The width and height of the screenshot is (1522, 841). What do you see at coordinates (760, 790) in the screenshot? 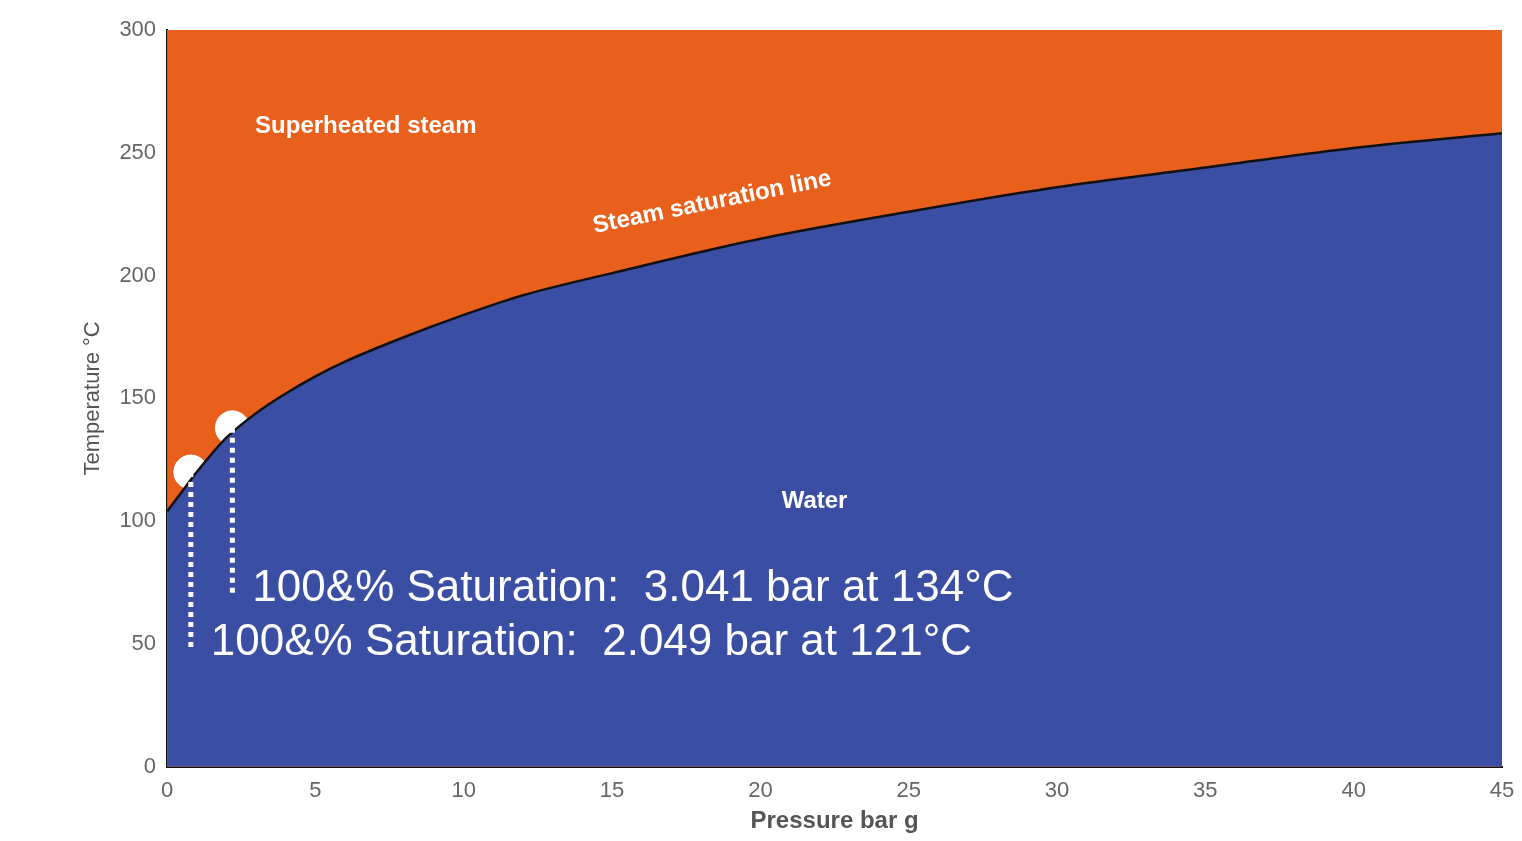
I see `x-tick-label: 20` at bounding box center [760, 790].